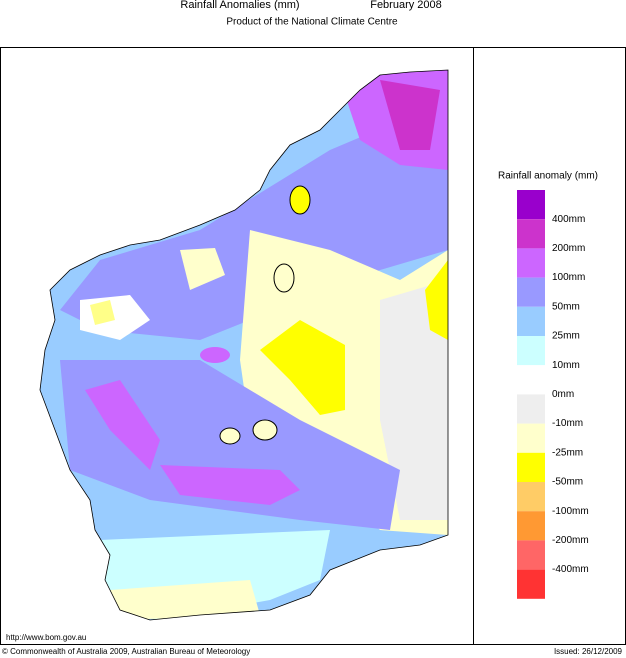 The height and width of the screenshot is (658, 626). Describe the element at coordinates (548, 176) in the screenshot. I see `legend-title: Rainfall anomaly (mm)` at that location.